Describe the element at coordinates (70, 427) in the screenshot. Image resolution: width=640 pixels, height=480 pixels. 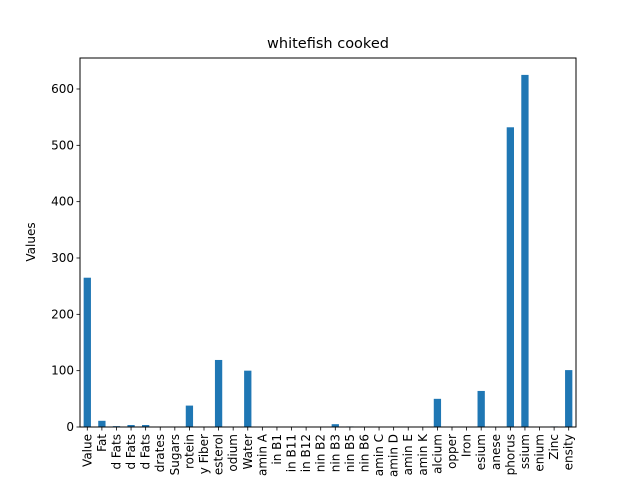
I see `y-tick-label: 0` at that location.